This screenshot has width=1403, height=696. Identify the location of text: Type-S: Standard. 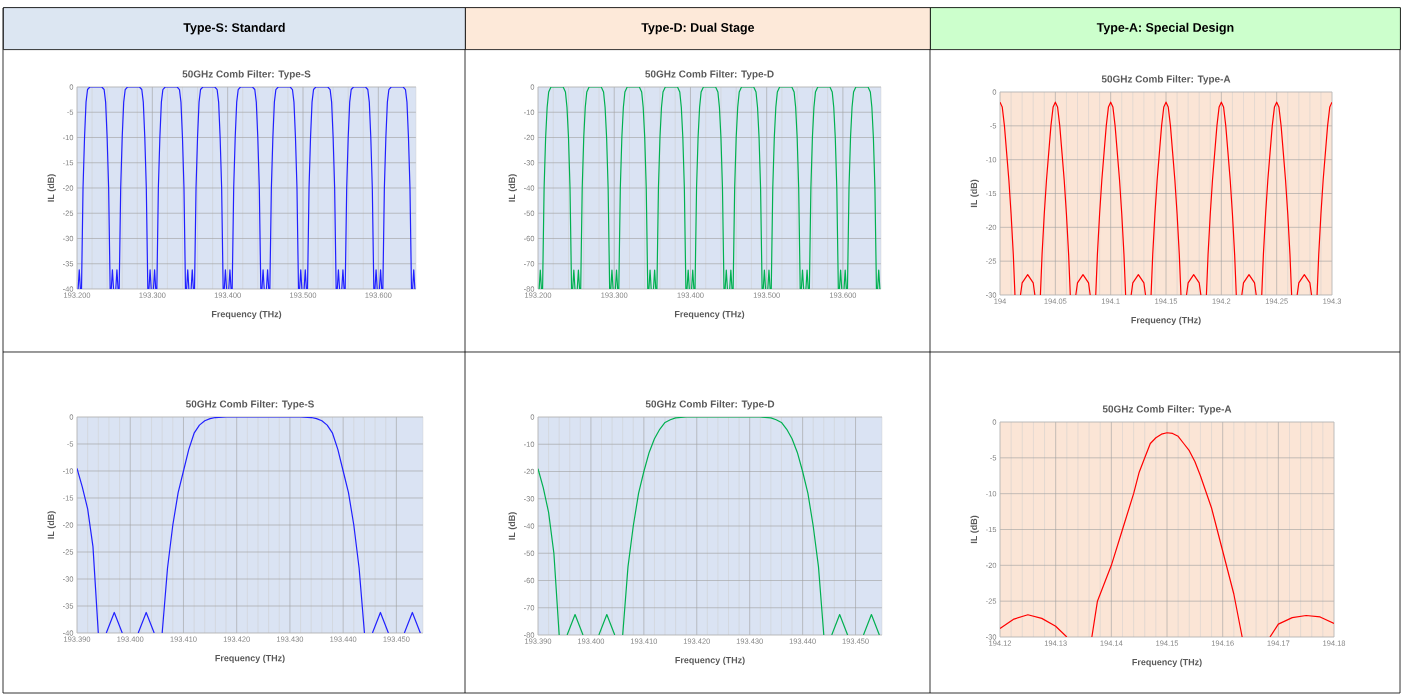
(234, 28).